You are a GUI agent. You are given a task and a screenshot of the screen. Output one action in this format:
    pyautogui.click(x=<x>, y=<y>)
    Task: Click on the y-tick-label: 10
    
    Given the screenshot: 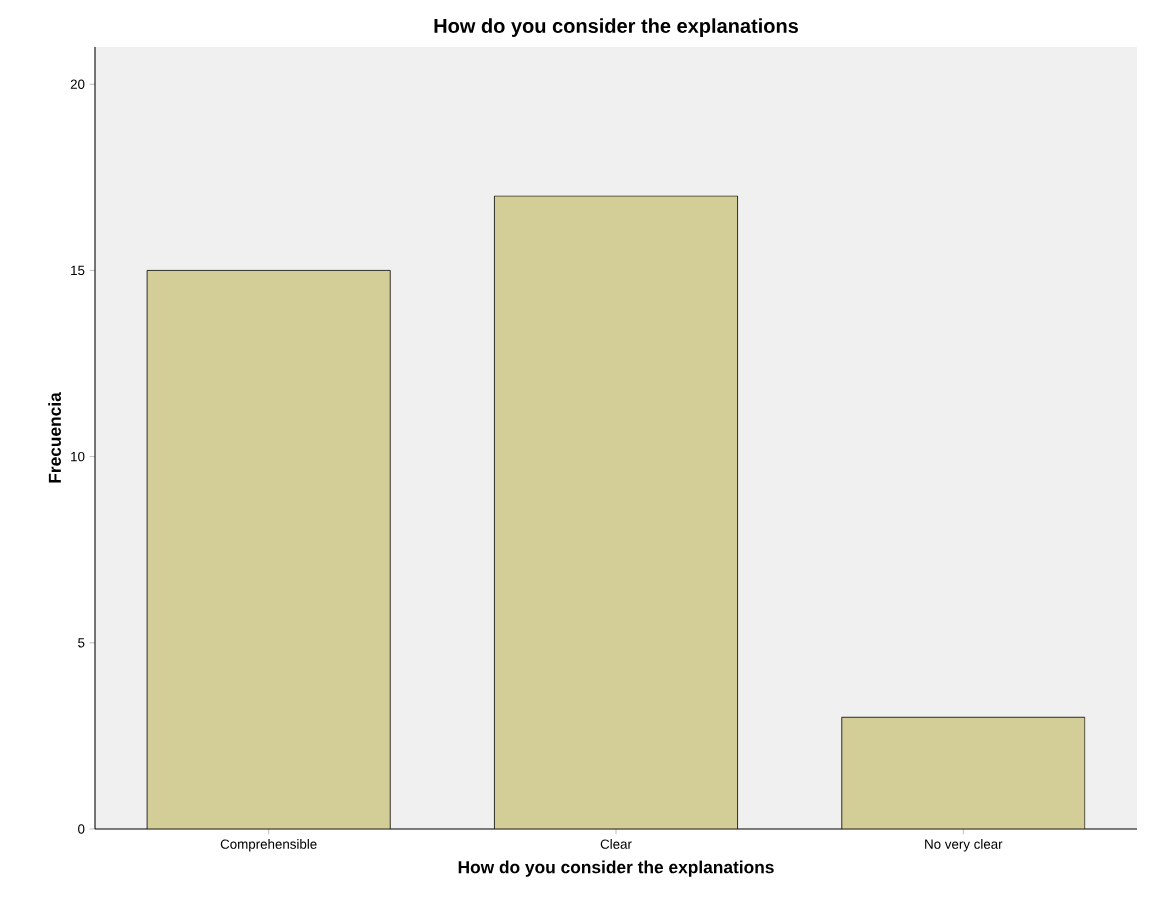 What is the action you would take?
    pyautogui.click(x=78, y=456)
    